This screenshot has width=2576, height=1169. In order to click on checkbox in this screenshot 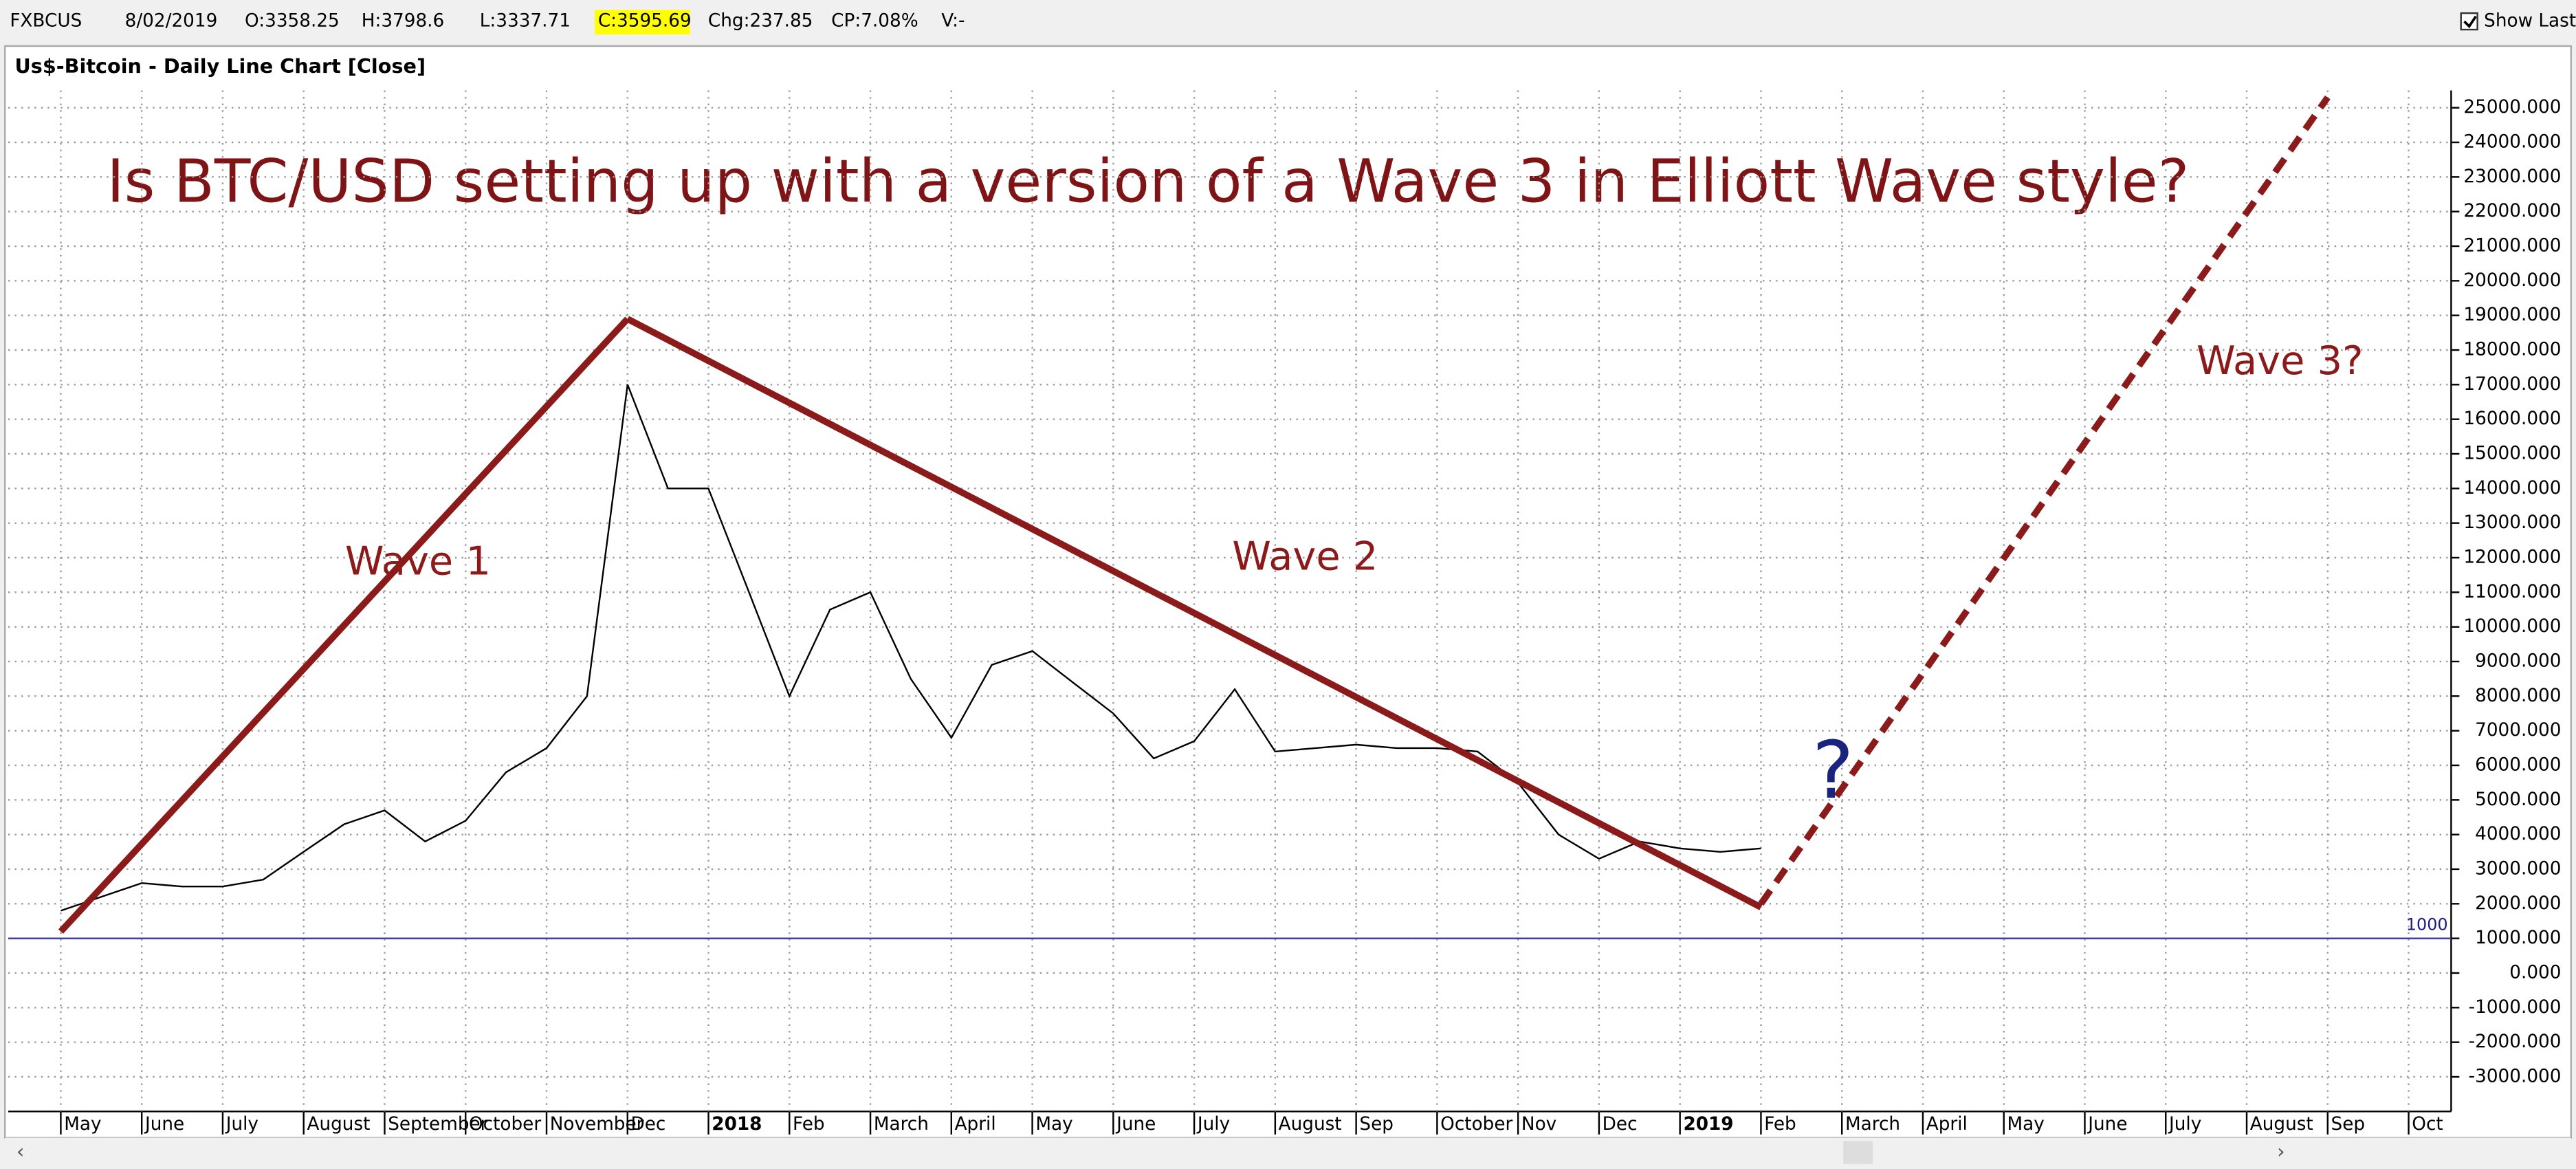, I will do `click(2469, 21)`.